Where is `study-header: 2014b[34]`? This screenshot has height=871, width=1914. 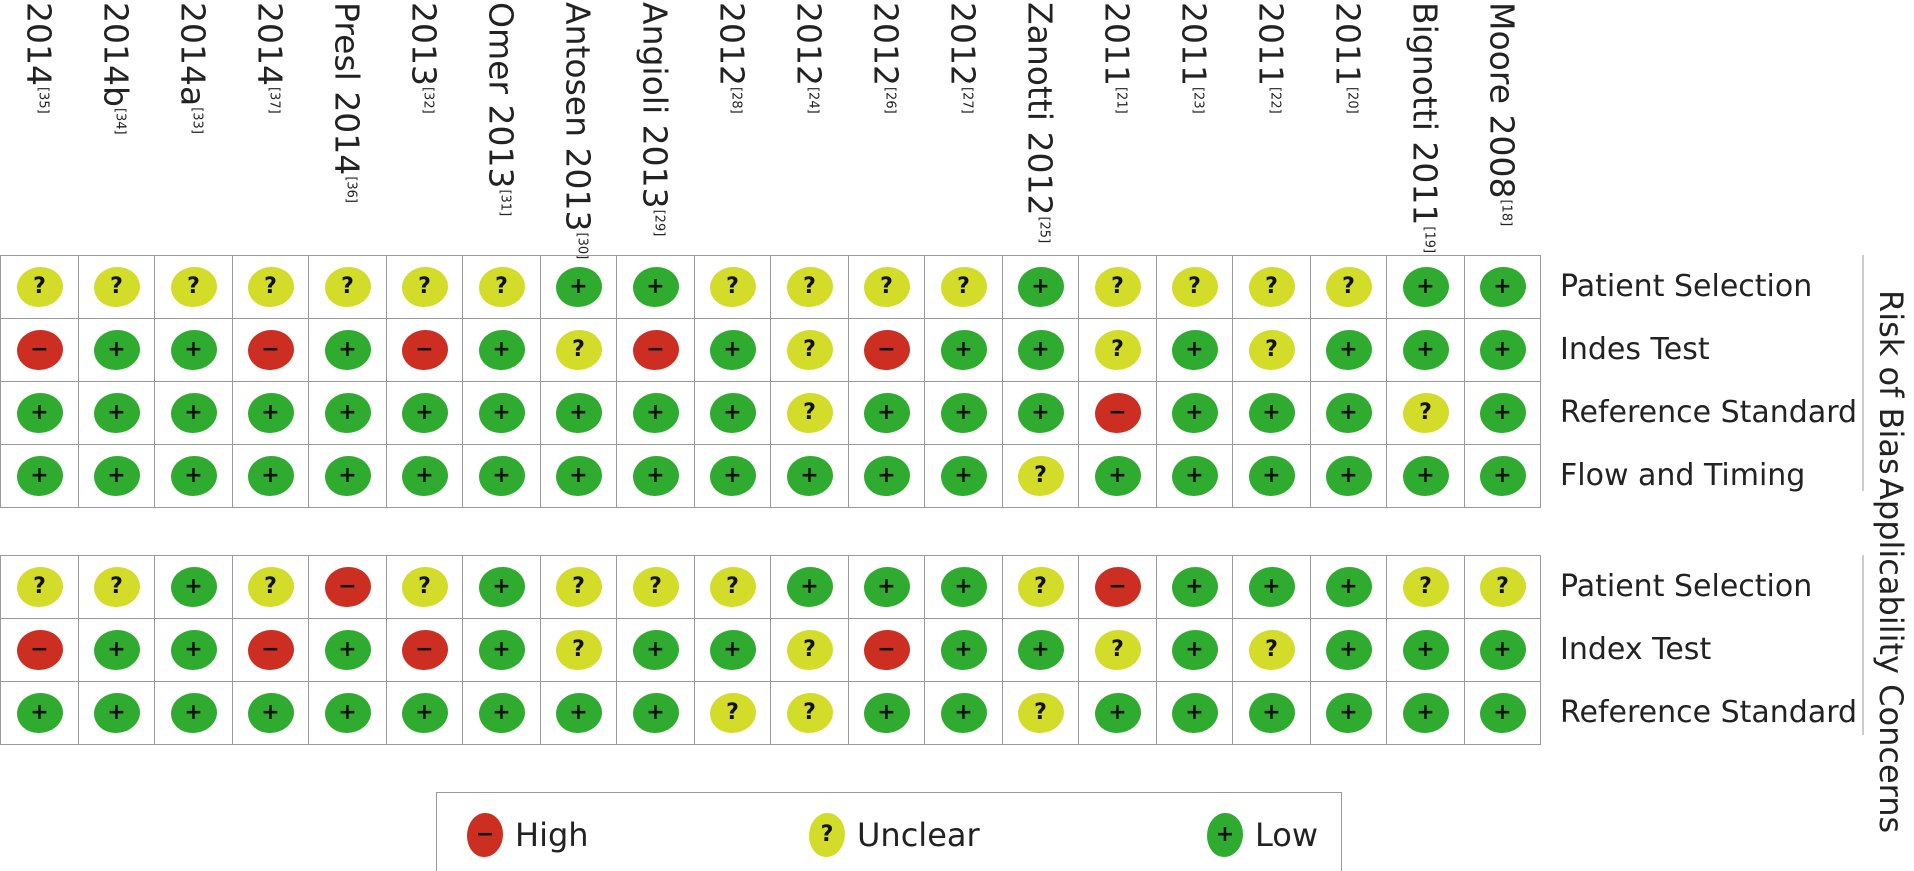
study-header: 2014b[34] is located at coordinates (116, 123).